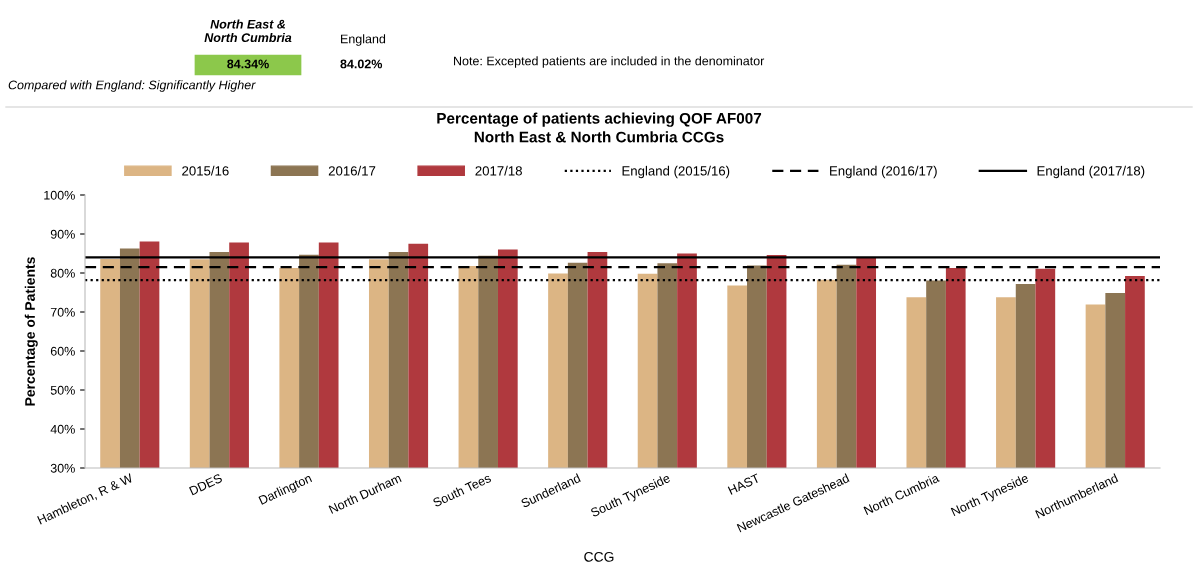 This screenshot has height=569, width=1198. I want to click on text: England, so click(363, 40).